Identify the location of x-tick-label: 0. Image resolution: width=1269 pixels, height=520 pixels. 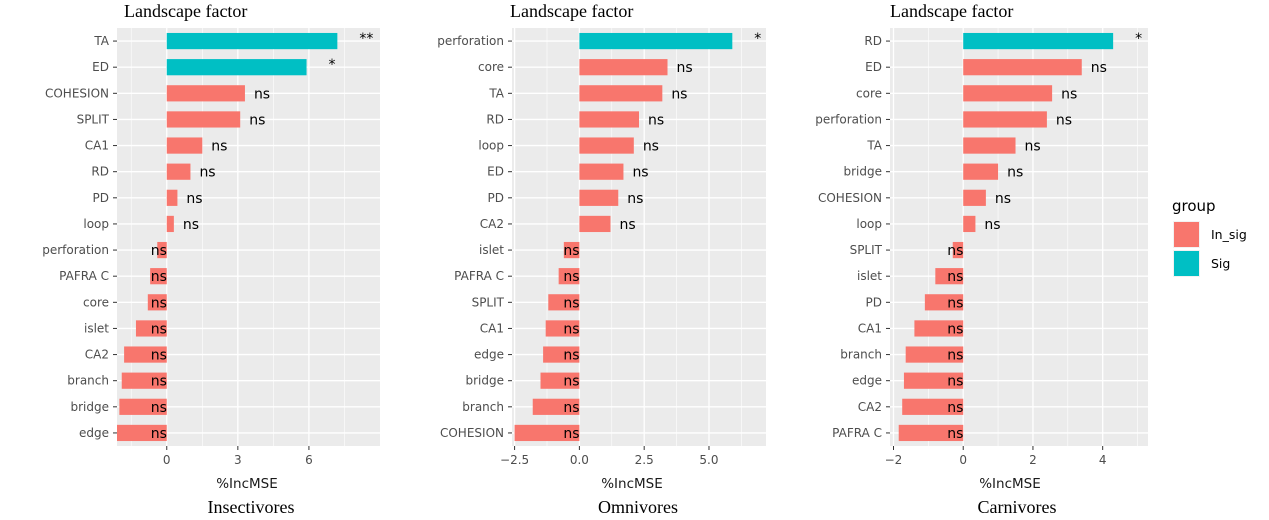
(167, 460).